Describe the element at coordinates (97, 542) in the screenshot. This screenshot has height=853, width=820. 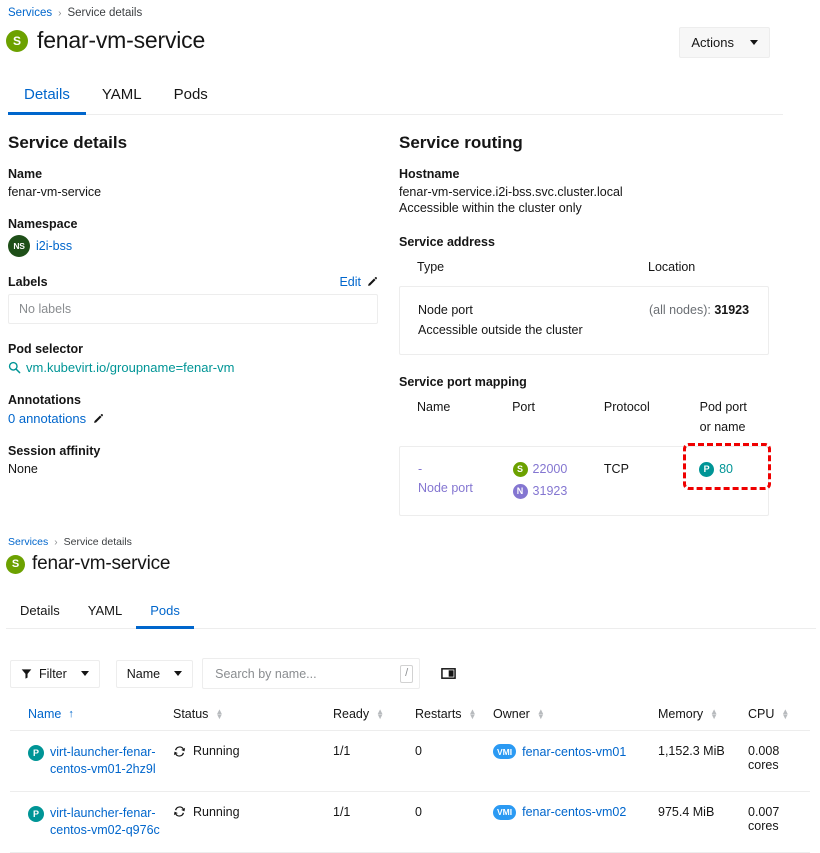
I see `breadcrumb-current-secondary: Service details` at that location.